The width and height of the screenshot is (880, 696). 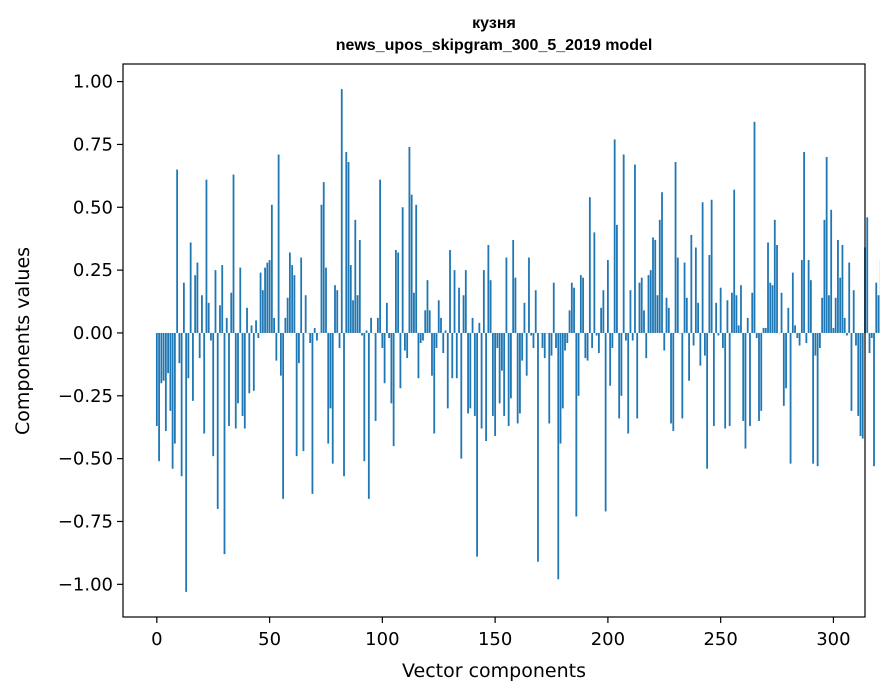 I want to click on y-axis-title: Components values, so click(x=23, y=341).